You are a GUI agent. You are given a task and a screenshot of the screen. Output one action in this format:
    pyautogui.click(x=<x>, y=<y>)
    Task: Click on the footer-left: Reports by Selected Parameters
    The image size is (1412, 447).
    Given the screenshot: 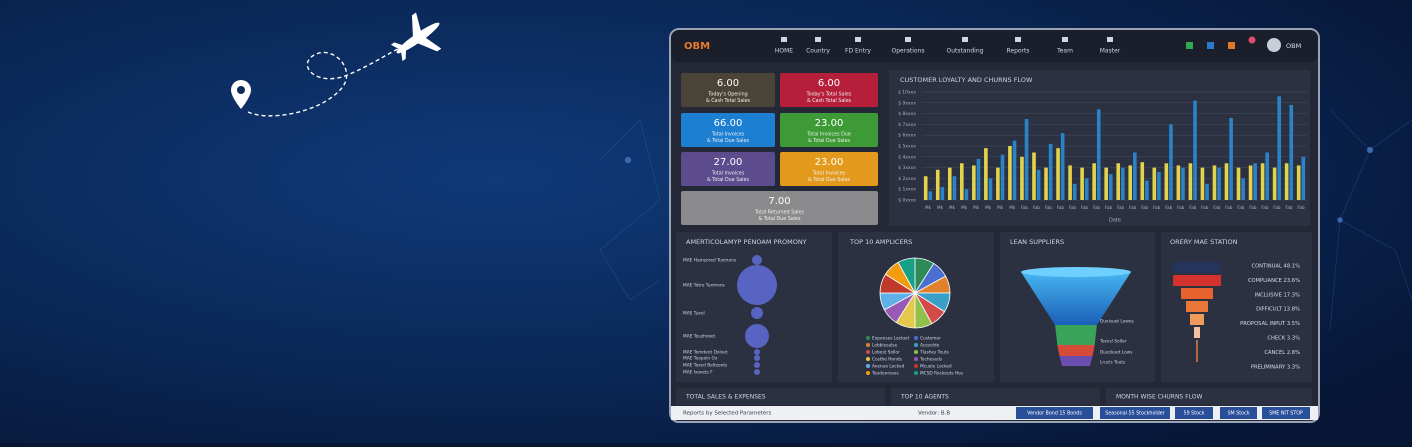 What is the action you would take?
    pyautogui.click(x=727, y=414)
    